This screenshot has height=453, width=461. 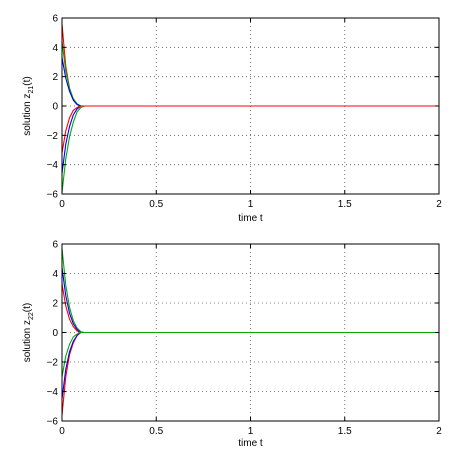 I want to click on y-axis-label: solution z22(t), so click(x=28, y=333).